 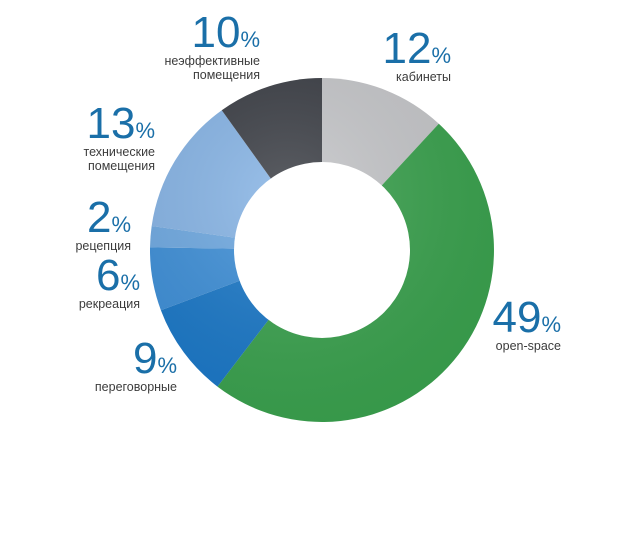 I want to click on slice-category-label: кабинеты, so click(x=423, y=77).